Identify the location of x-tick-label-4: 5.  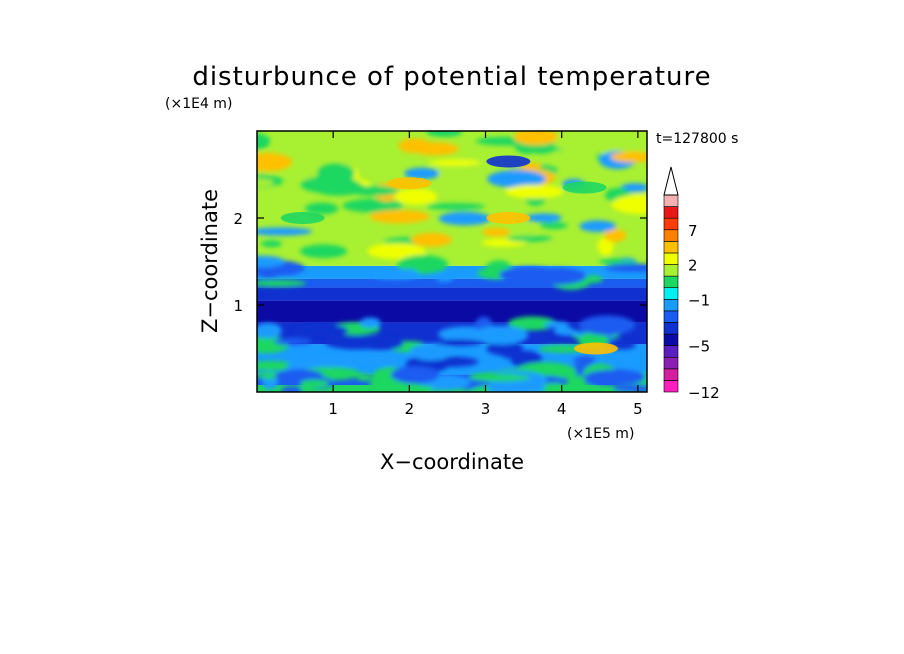
(638, 409).